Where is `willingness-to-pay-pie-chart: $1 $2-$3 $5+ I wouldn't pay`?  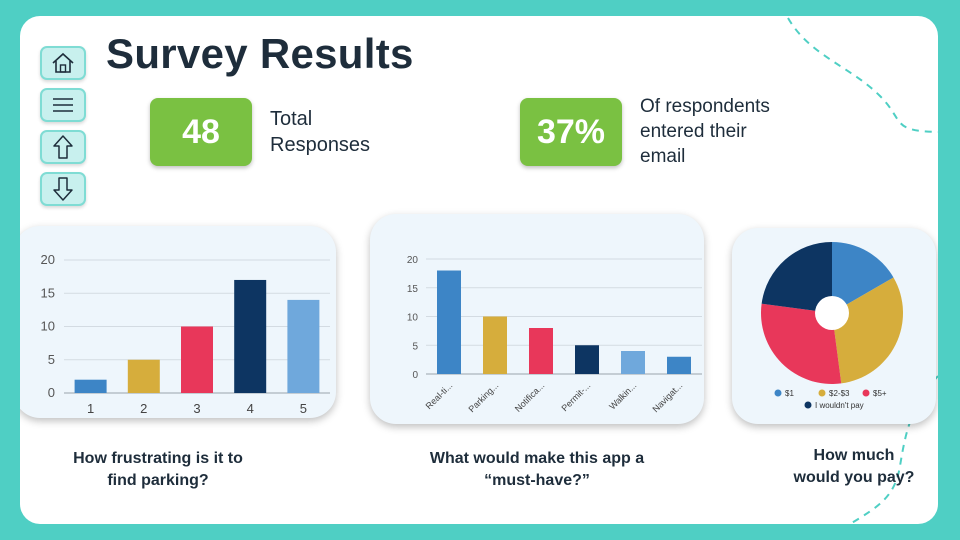
willingness-to-pay-pie-chart: $1 $2-$3 $5+ I wouldn't pay is located at coordinates (832, 326).